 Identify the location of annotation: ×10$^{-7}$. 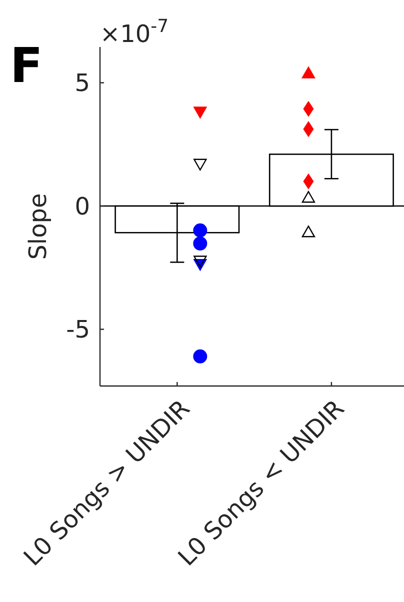
(134, 32).